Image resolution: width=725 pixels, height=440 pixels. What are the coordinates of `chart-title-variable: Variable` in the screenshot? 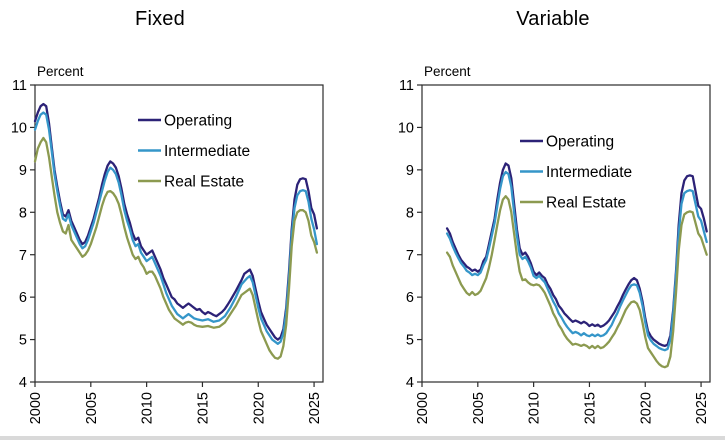 It's located at (553, 19).